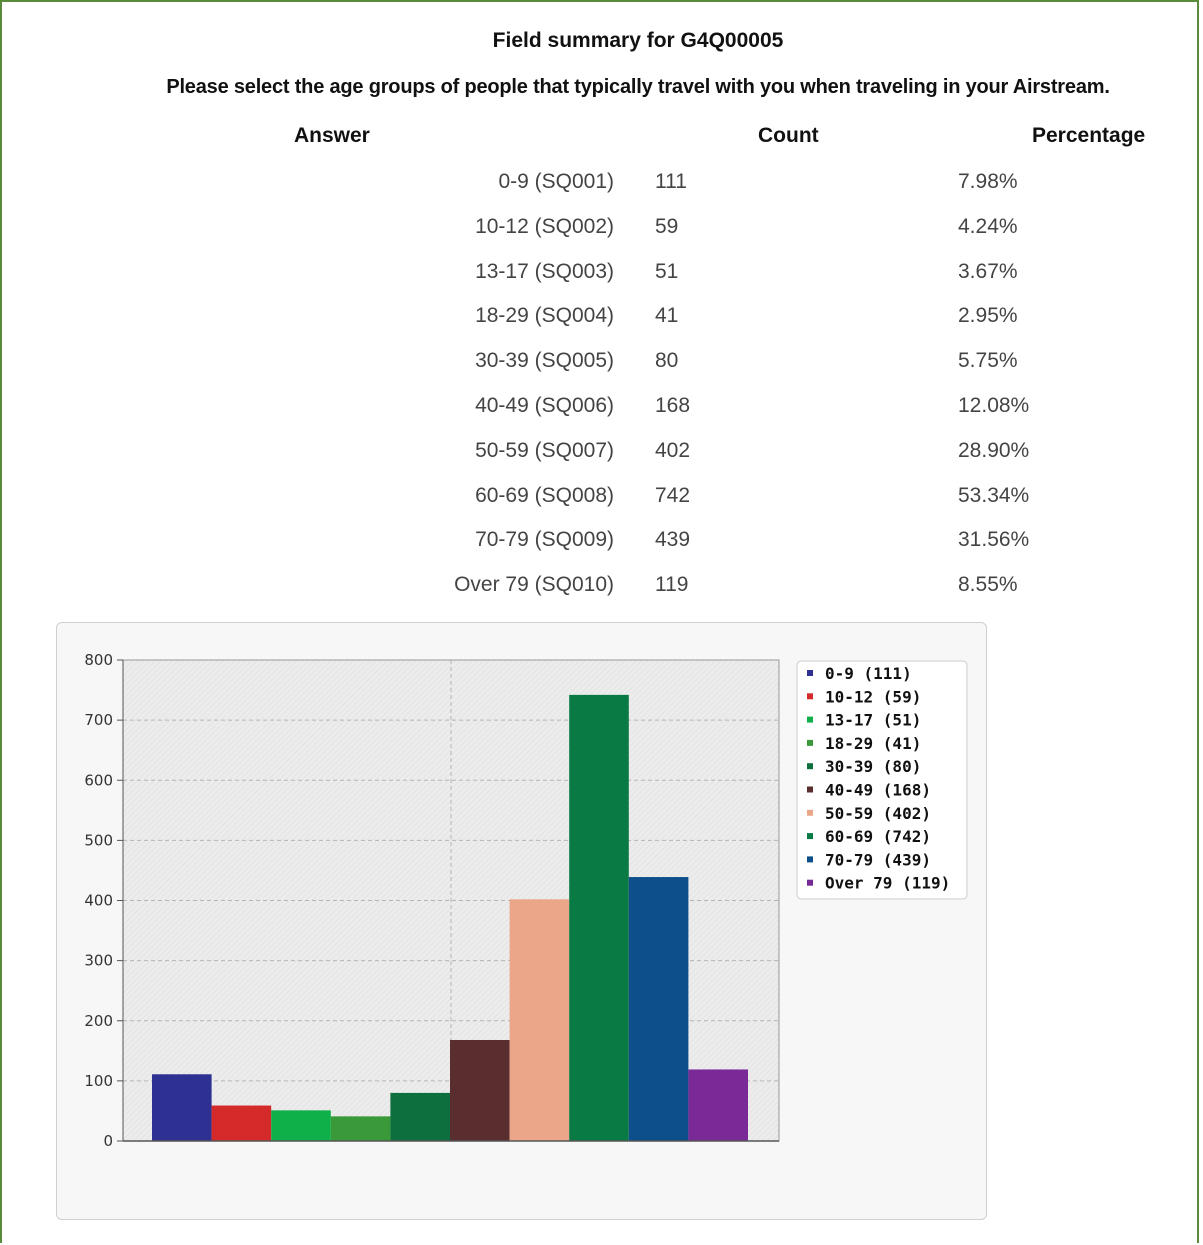 Image resolution: width=1203 pixels, height=1245 pixels. I want to click on percentage-cell: 31.56%, so click(993, 540).